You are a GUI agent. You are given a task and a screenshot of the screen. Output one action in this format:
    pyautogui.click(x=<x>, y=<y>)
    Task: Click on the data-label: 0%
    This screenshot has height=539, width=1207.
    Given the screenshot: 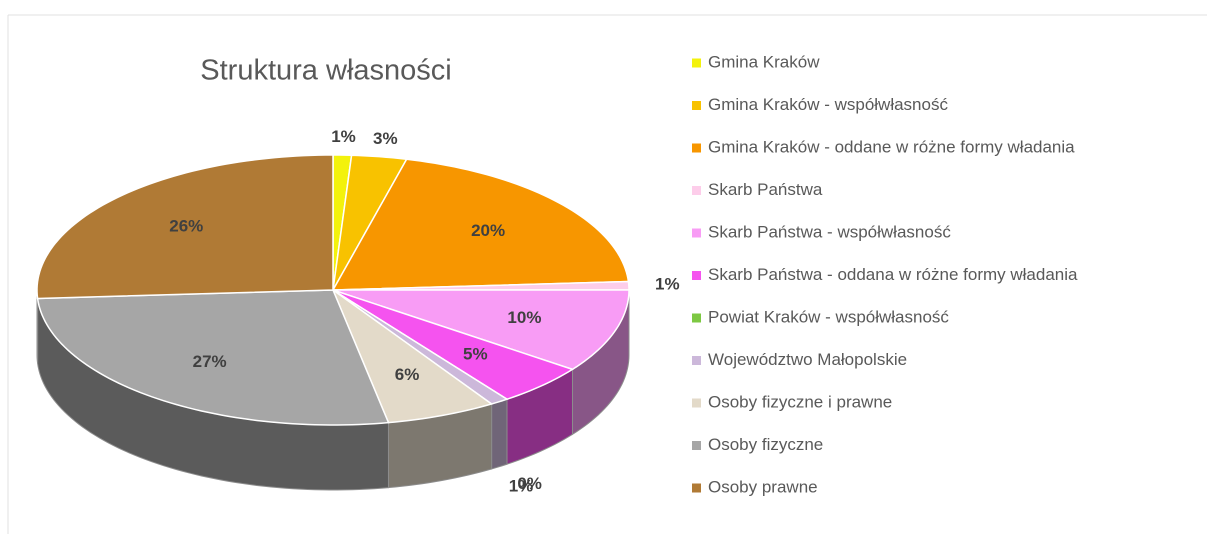 What is the action you would take?
    pyautogui.click(x=529, y=483)
    